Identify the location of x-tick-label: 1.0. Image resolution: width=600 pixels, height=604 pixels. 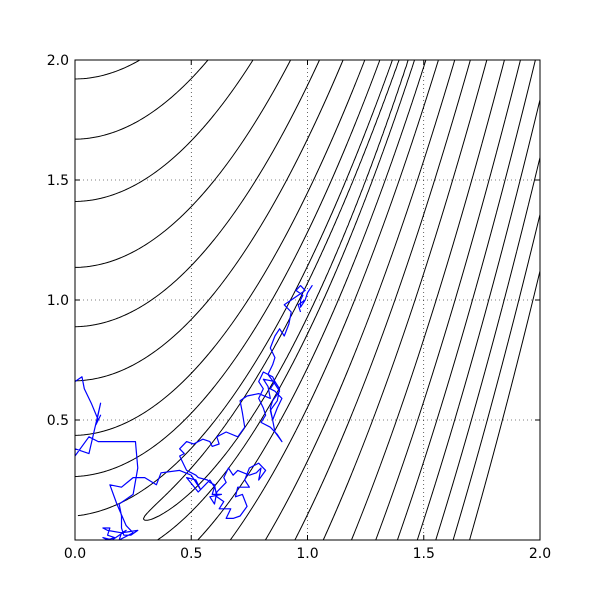
(307, 554).